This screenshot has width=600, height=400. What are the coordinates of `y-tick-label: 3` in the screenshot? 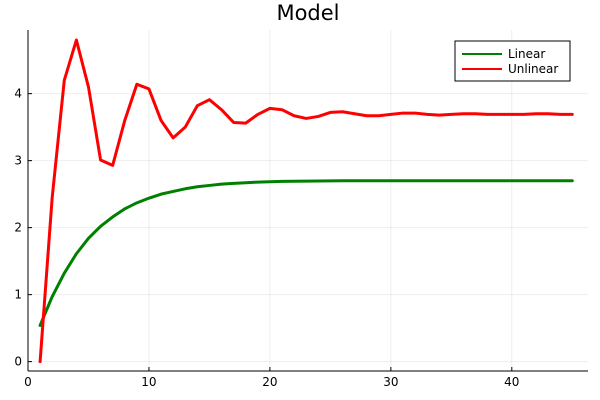 It's located at (18, 161).